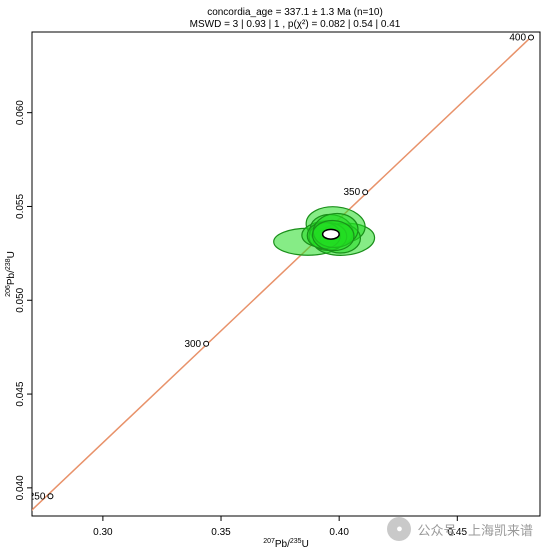 The width and height of the screenshot is (551, 555). What do you see at coordinates (399, 529) in the screenshot?
I see `wechat-icon: ●` at bounding box center [399, 529].